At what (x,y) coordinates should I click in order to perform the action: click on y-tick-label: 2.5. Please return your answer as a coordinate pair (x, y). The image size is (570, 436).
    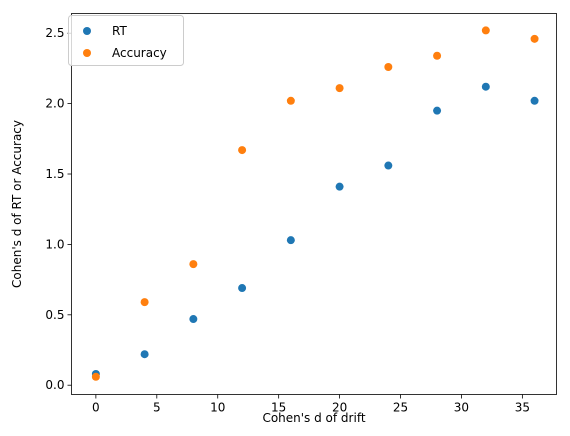
    Looking at the image, I should click on (54, 33).